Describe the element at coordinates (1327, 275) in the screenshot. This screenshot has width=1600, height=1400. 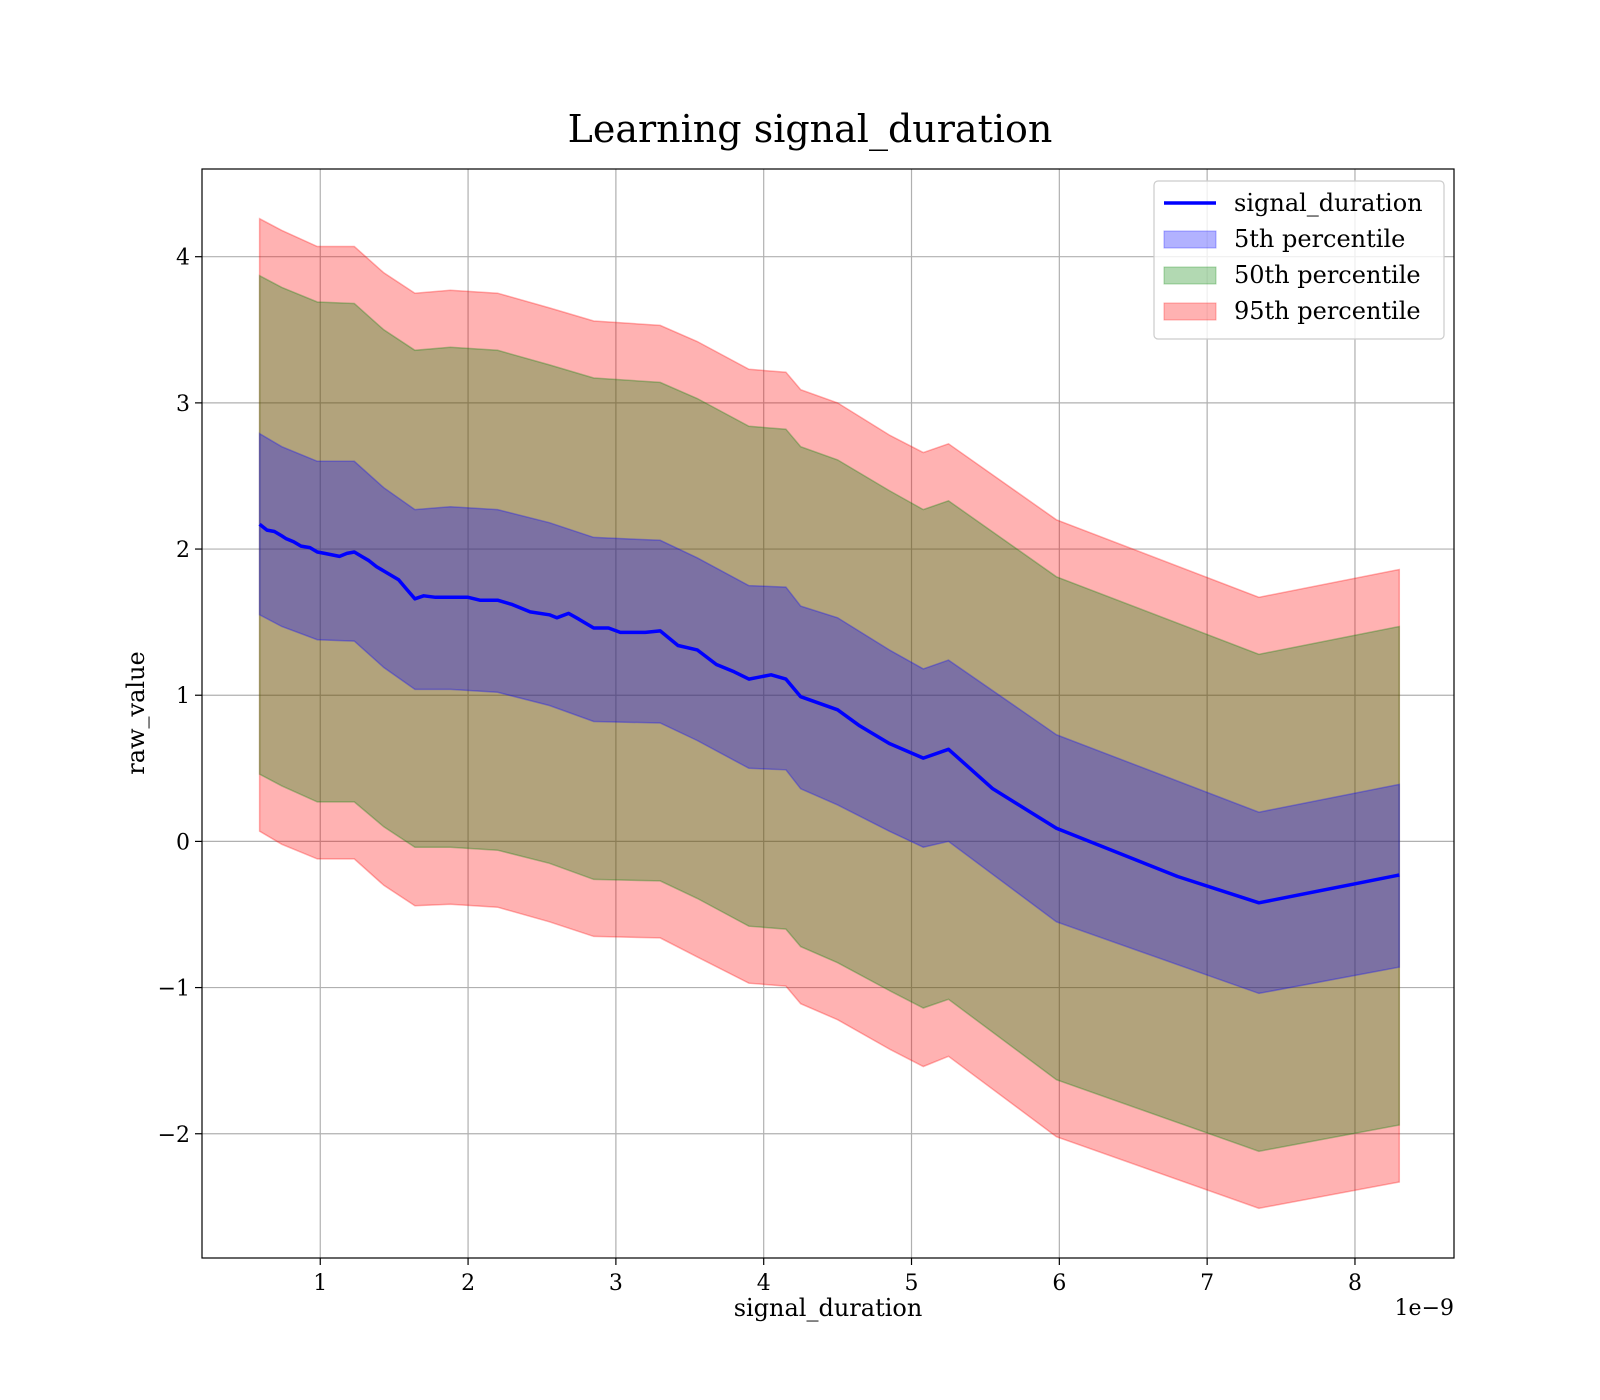
I see `legend-label: 50th percentile` at that location.